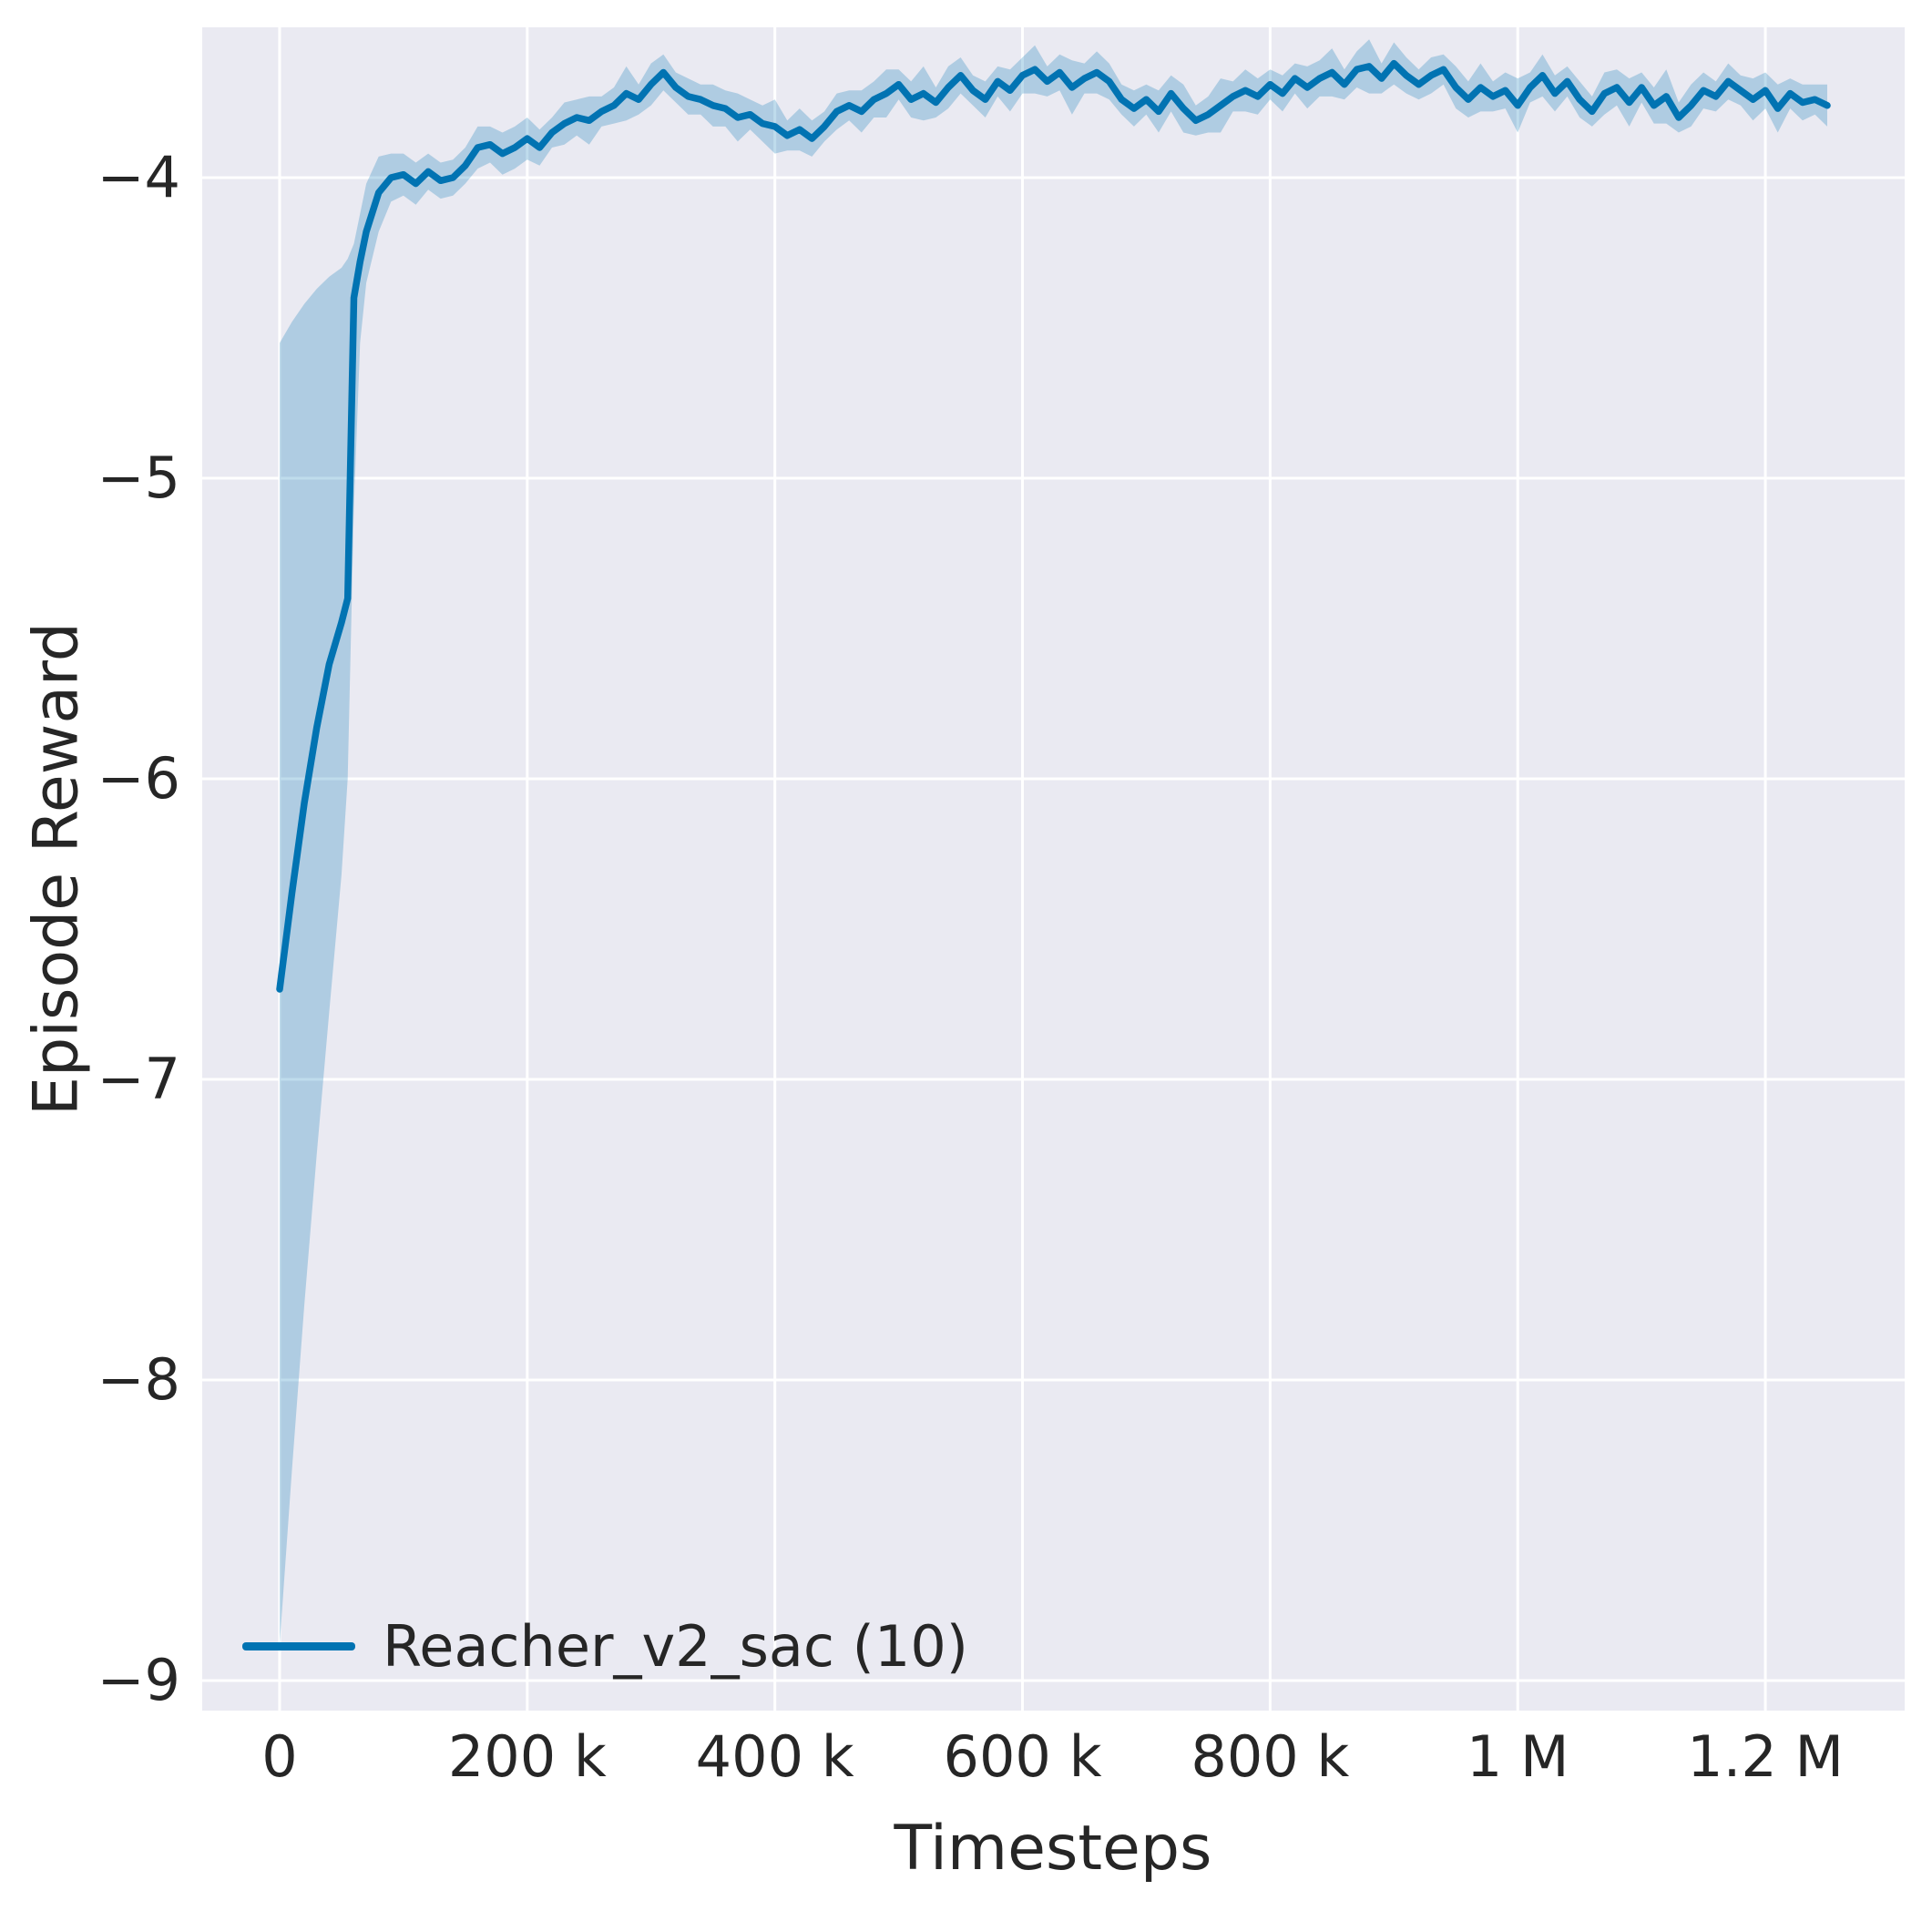  What do you see at coordinates (675, 1646) in the screenshot?
I see `legend-label: Reacher_v2_sac (10)` at bounding box center [675, 1646].